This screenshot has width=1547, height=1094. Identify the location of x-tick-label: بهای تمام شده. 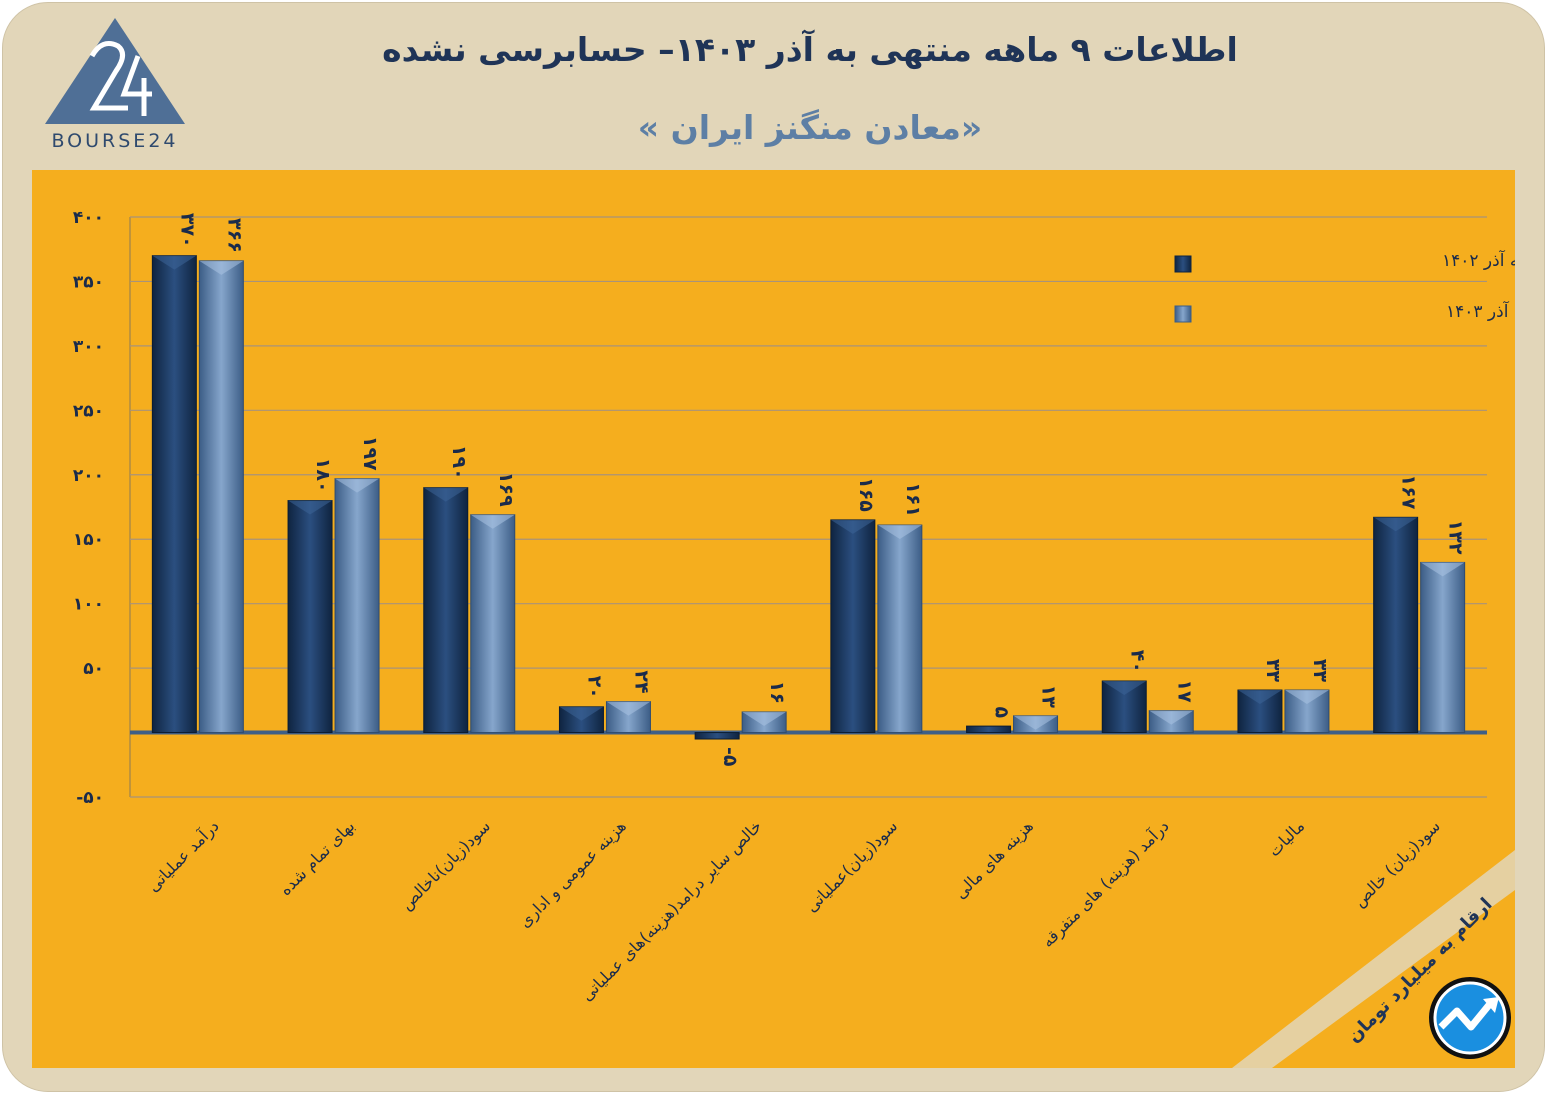
(317, 857).